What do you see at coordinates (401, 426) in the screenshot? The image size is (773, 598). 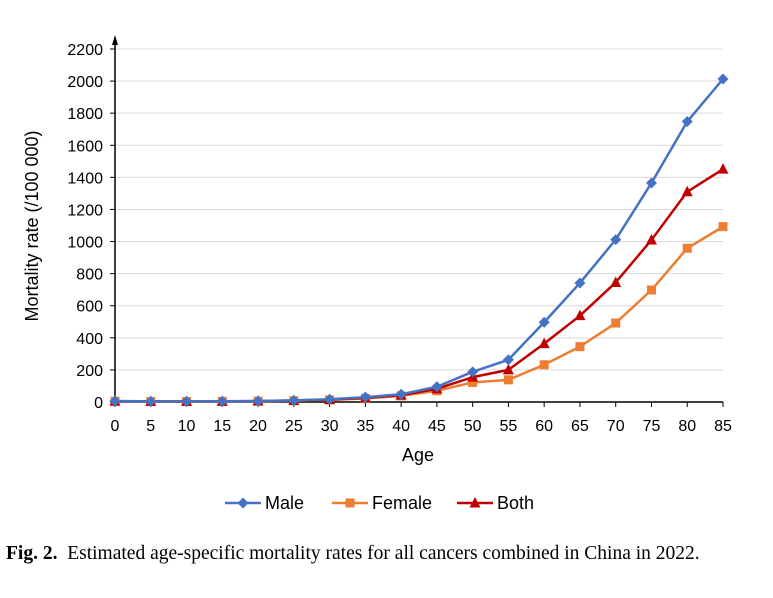 I see `x-tick-label-40: 40` at bounding box center [401, 426].